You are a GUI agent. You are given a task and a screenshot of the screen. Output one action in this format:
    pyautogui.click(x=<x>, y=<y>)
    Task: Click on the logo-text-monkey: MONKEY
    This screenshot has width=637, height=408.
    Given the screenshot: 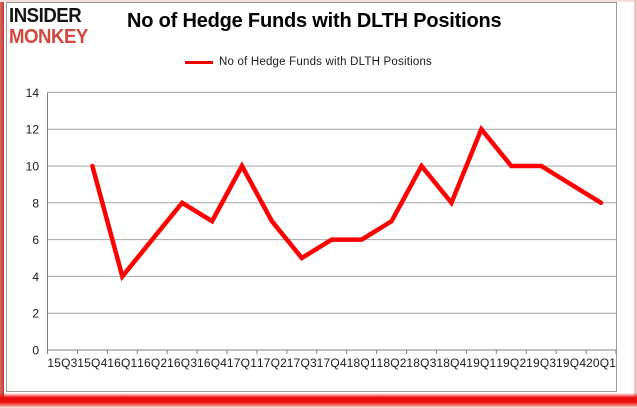 What is the action you would take?
    pyautogui.click(x=48, y=37)
    